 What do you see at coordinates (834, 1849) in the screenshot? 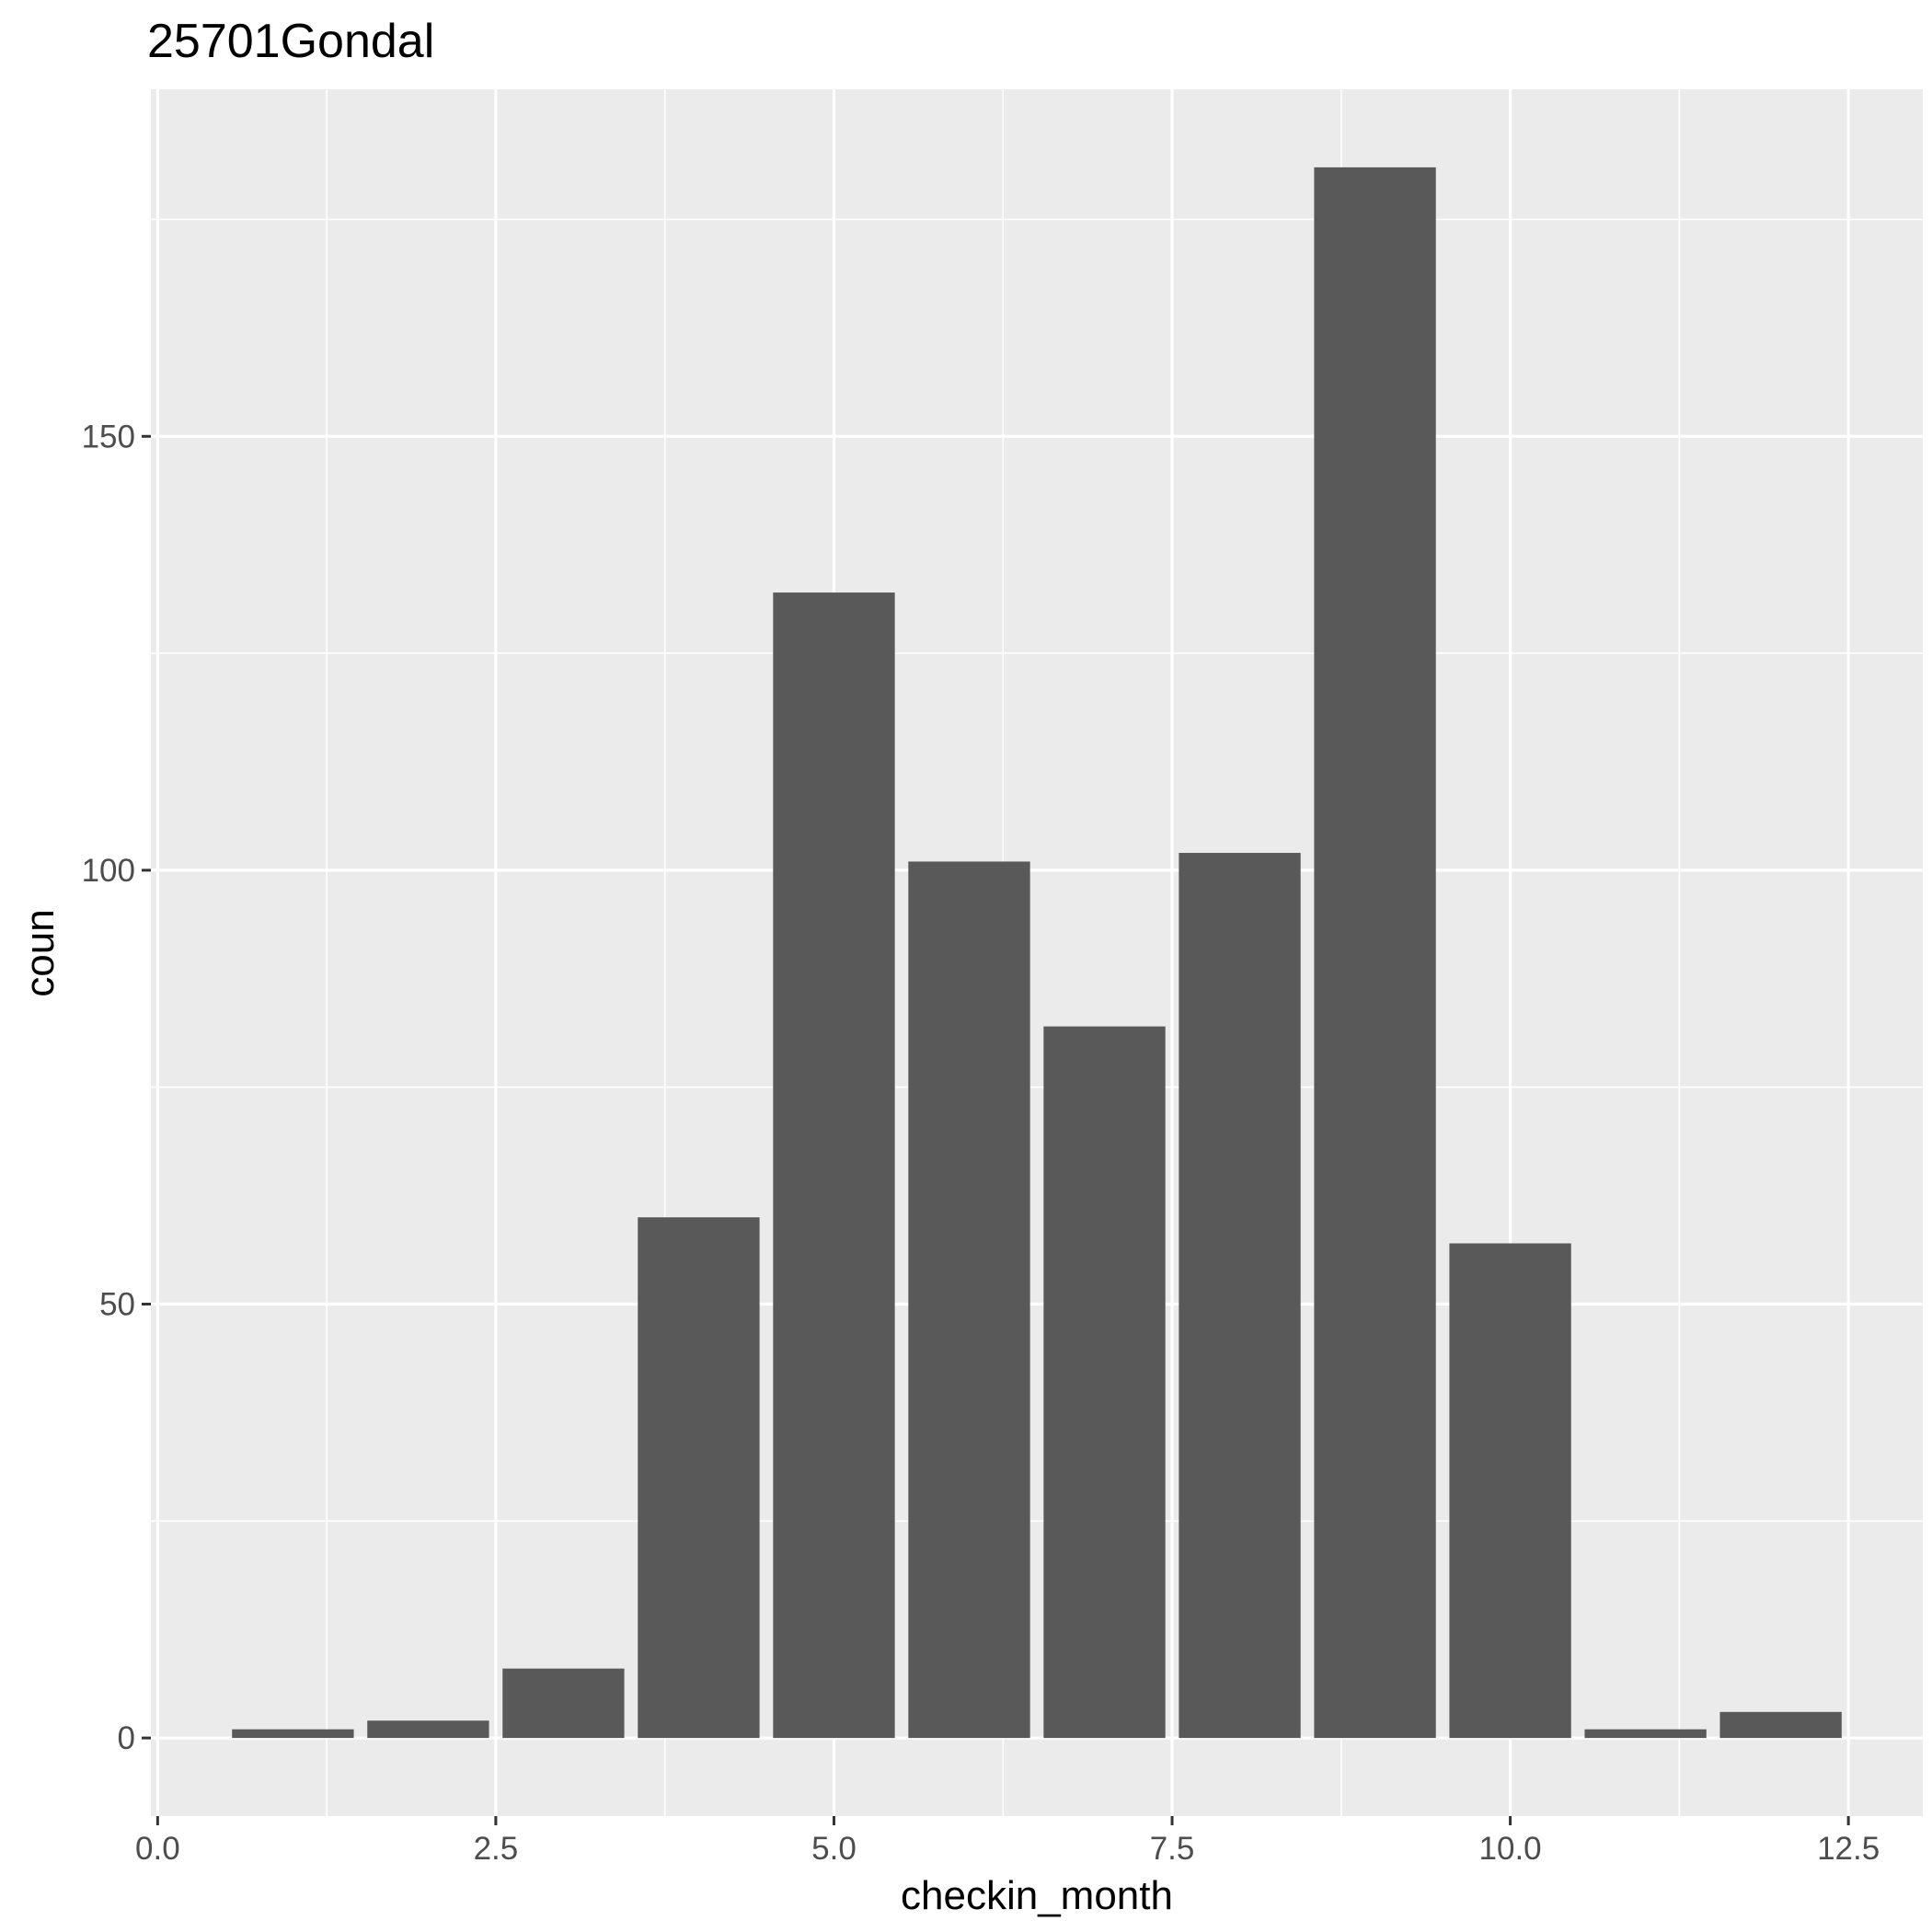
I see `x-tick-label: 5.0` at bounding box center [834, 1849].